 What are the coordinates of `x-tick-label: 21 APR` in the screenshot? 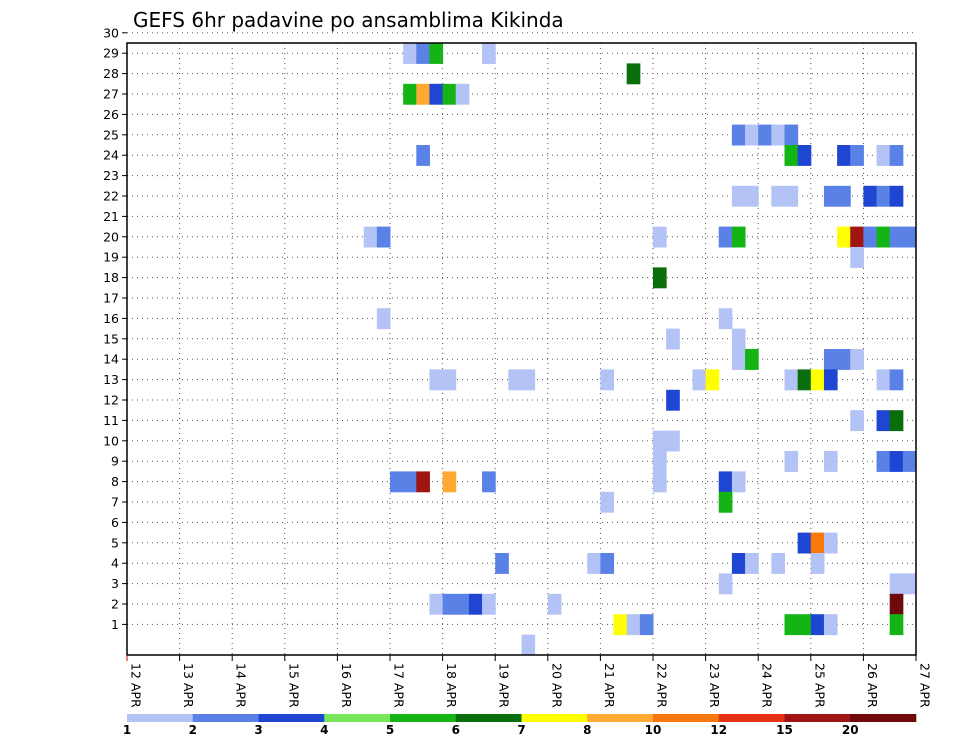 It's located at (609, 685).